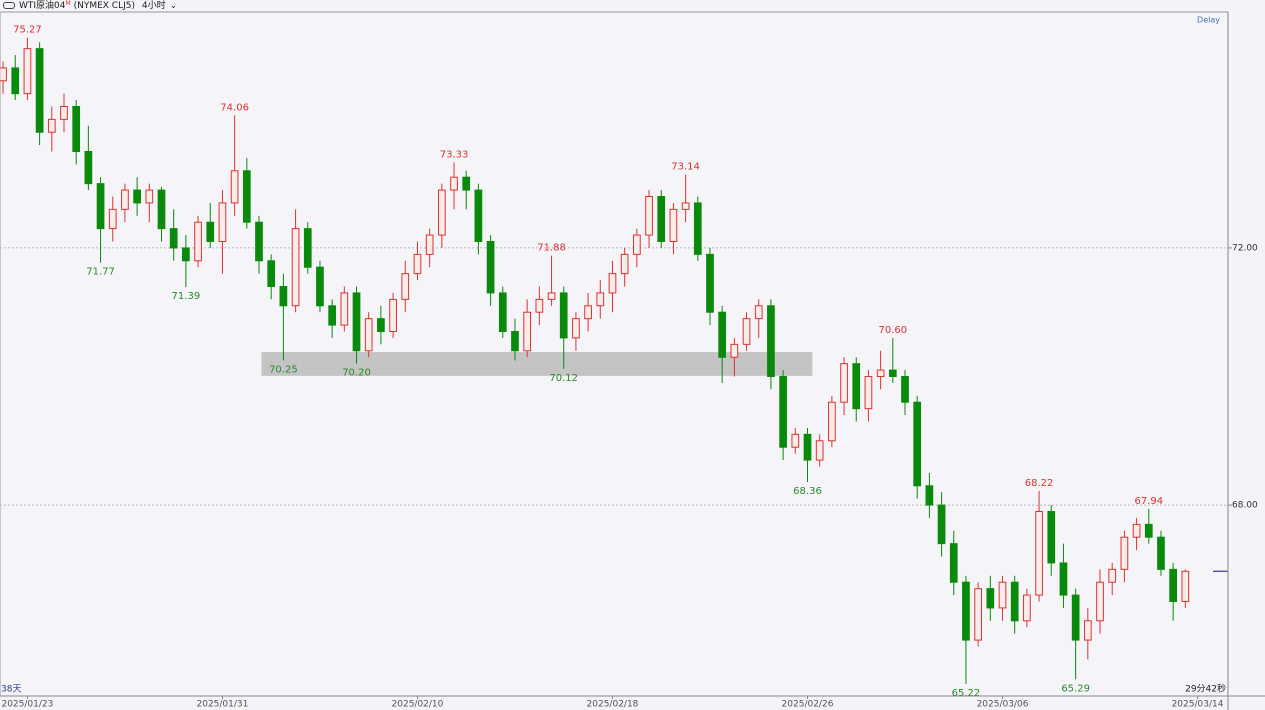 The height and width of the screenshot is (710, 1265). I want to click on price-annotation: 68.22, so click(1039, 483).